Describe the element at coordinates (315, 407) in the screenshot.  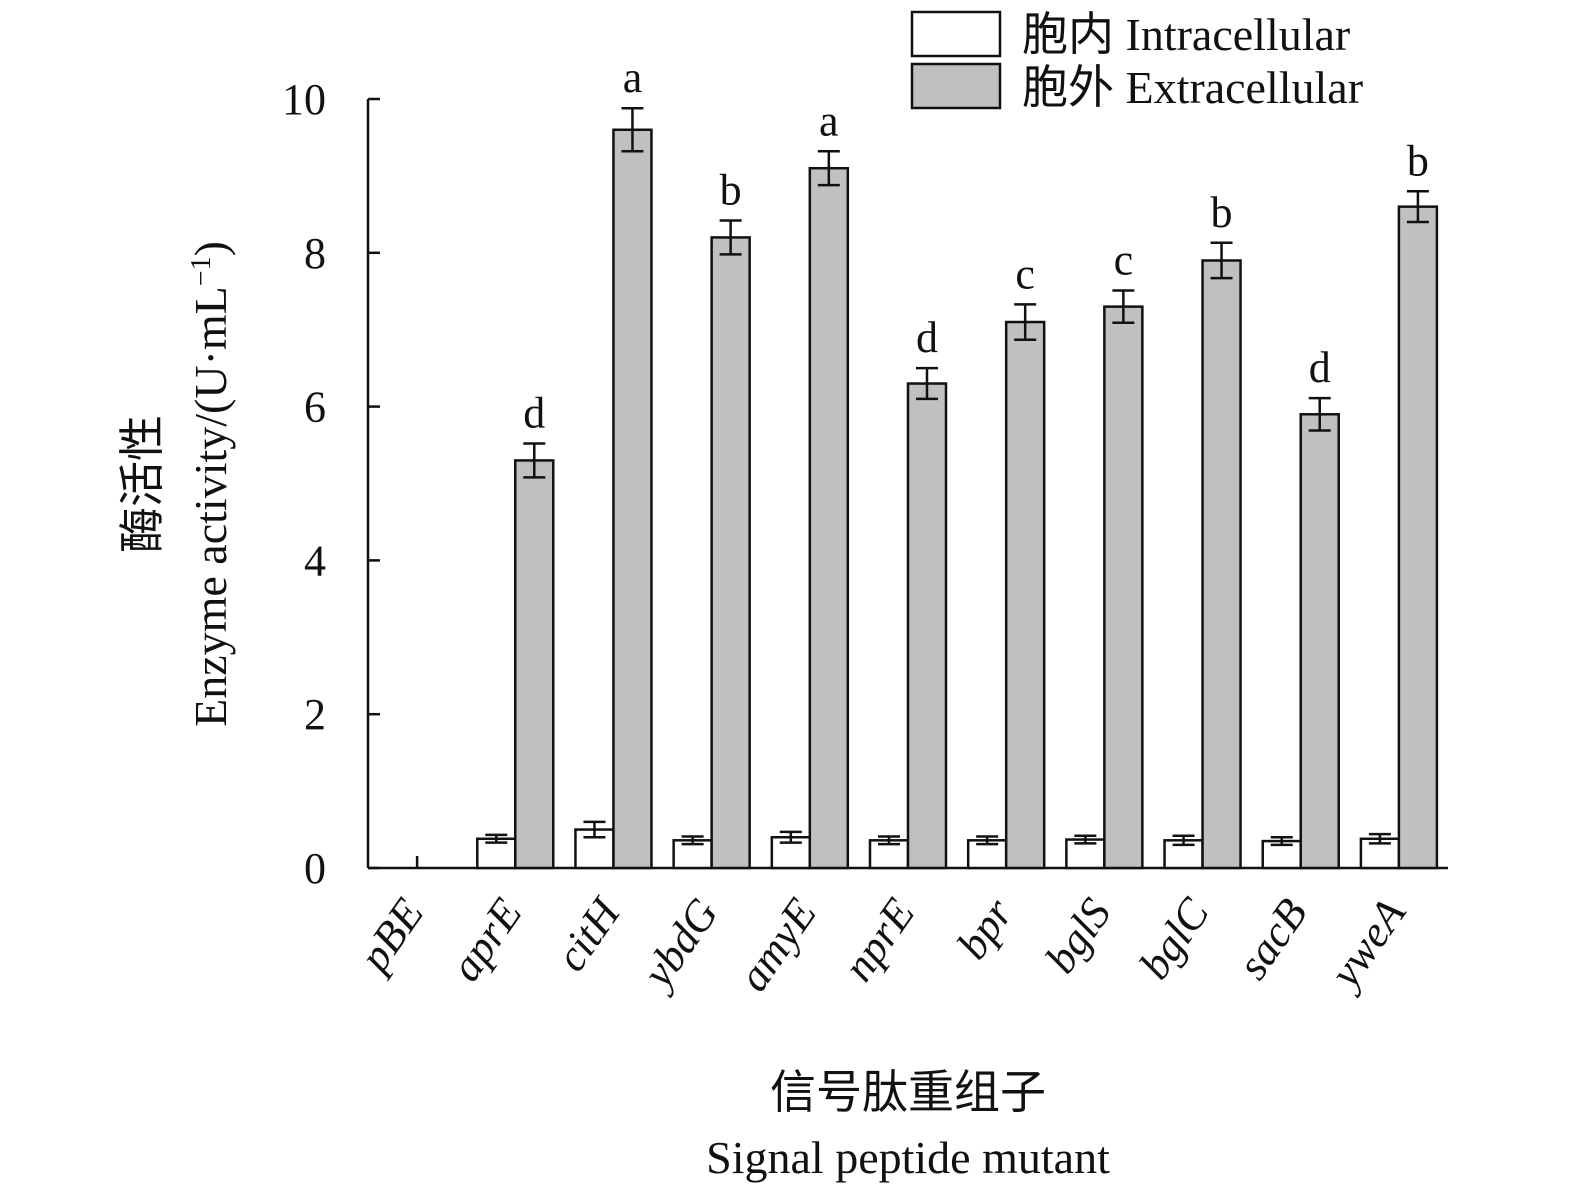
I see `y-tick-label: 6` at that location.